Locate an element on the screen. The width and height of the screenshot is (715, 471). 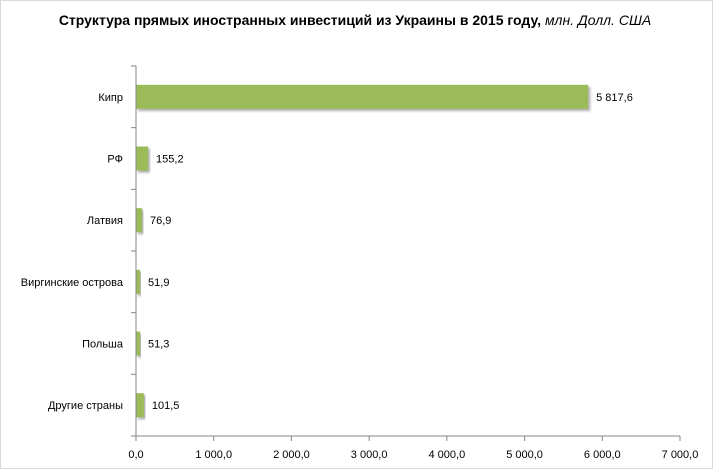
x-tick-label-1: 1 000,0 is located at coordinates (213, 455).